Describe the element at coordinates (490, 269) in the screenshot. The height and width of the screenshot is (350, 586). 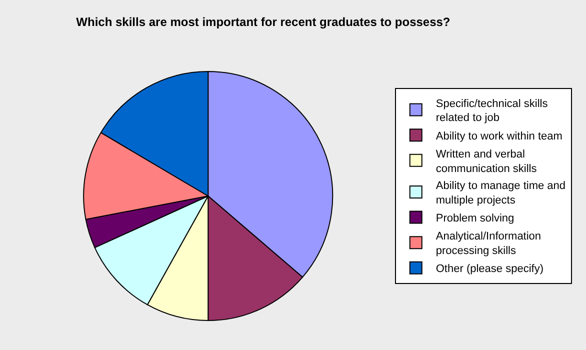
I see `legend-label: Other (please specify)` at that location.